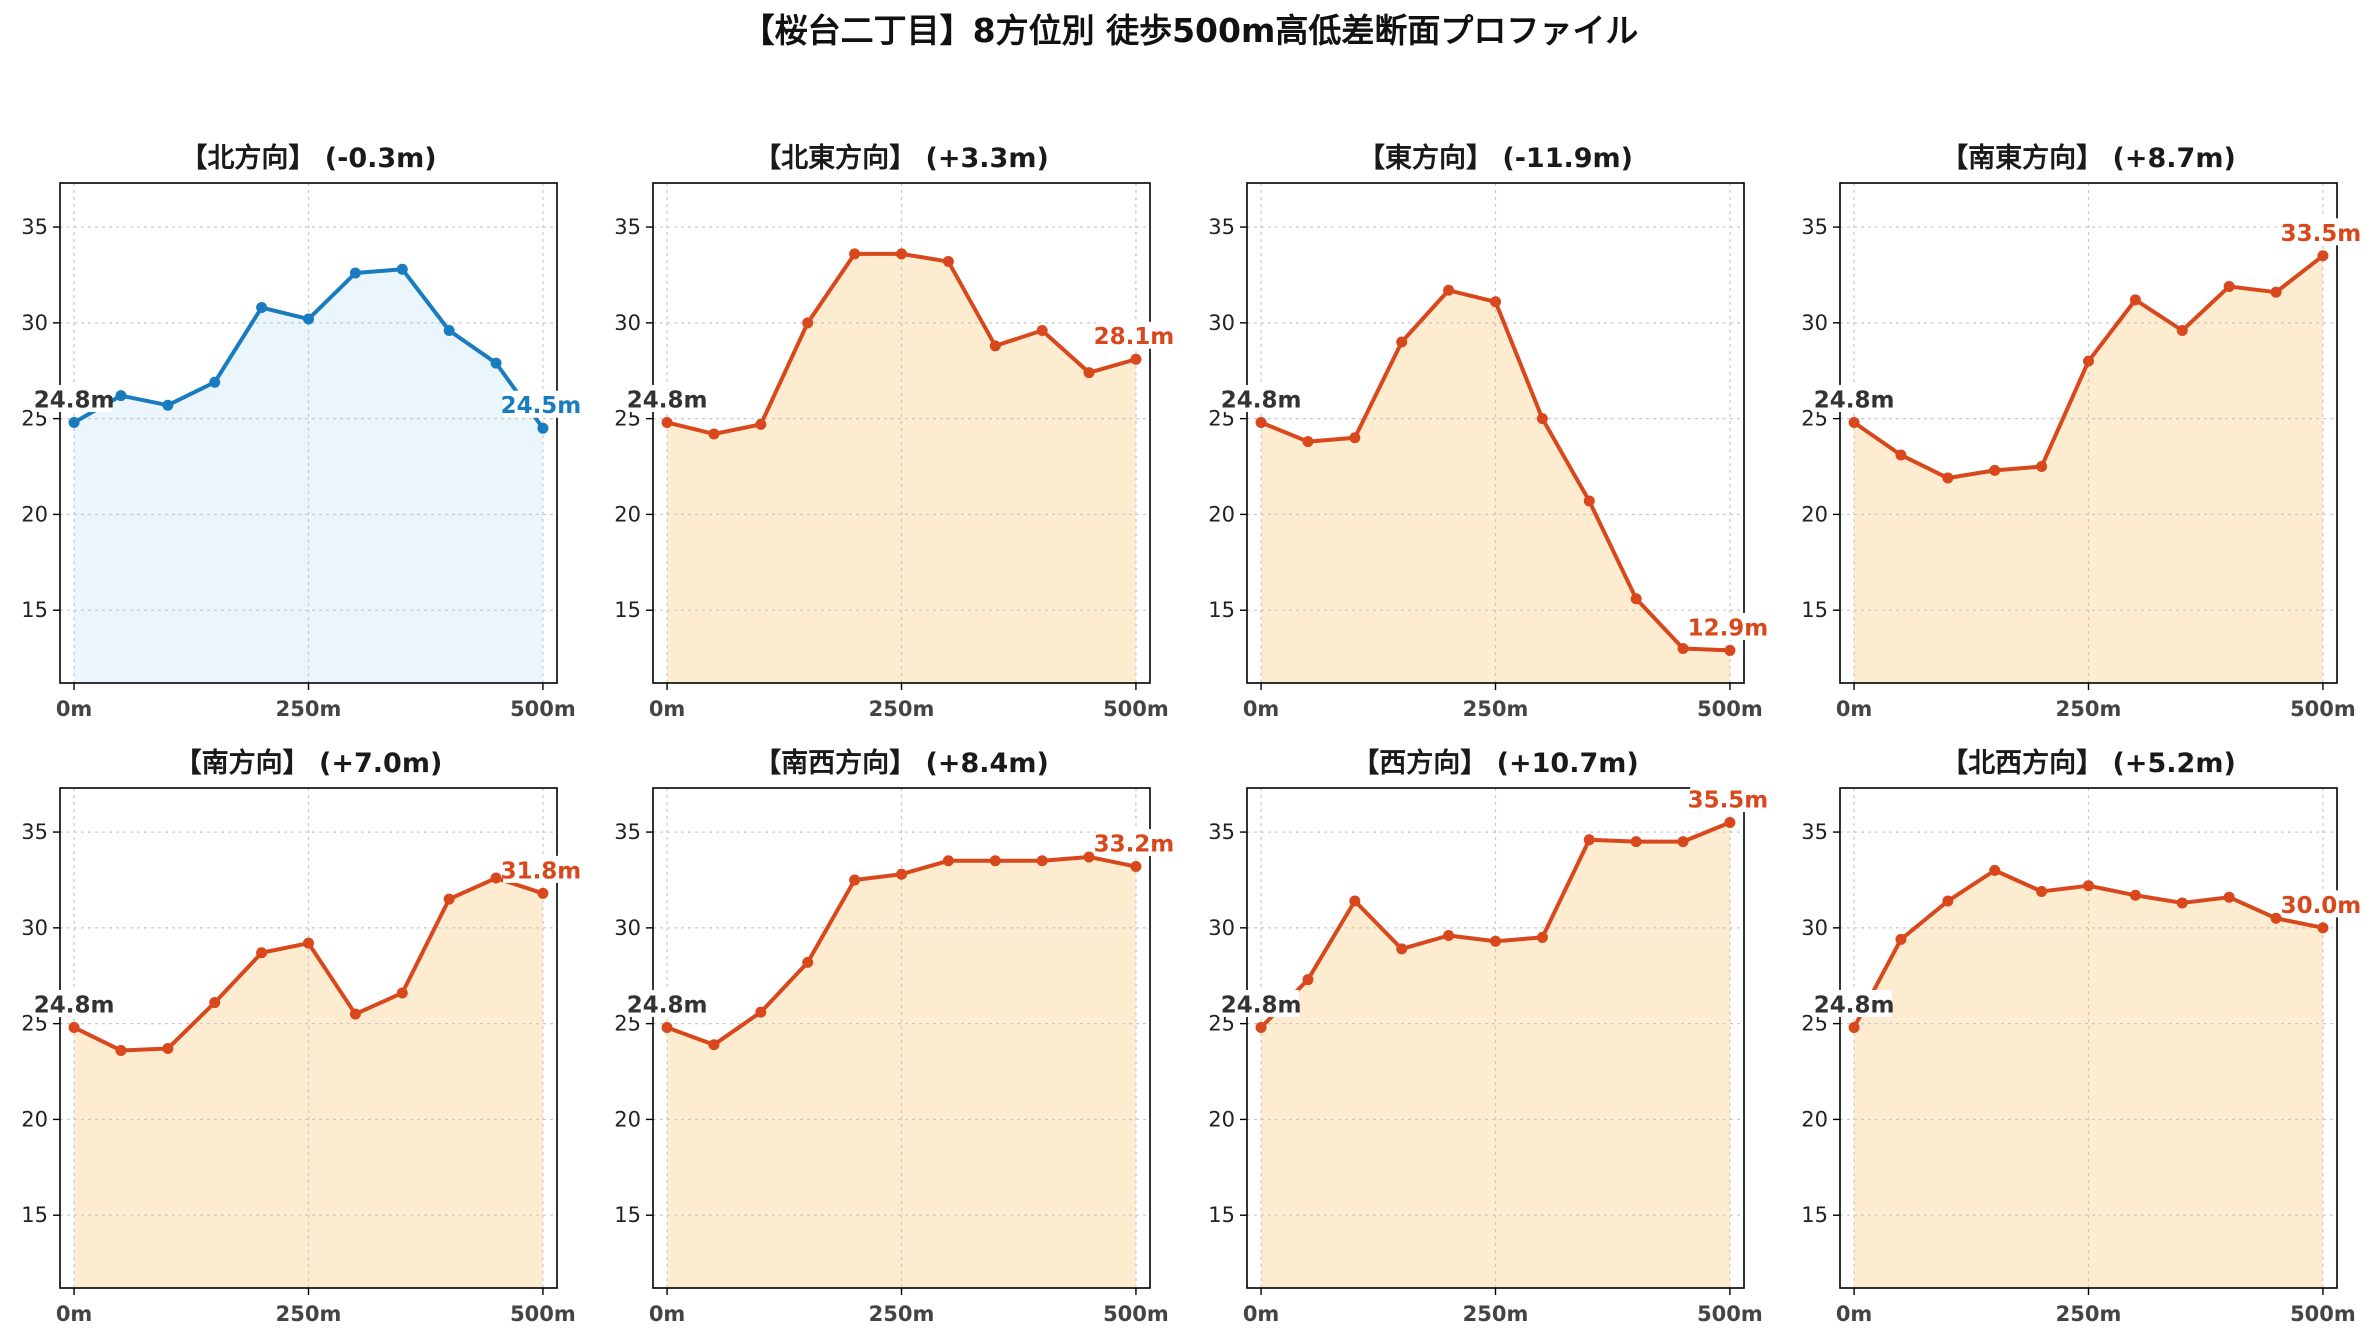  Describe the element at coordinates (2088, 763) in the screenshot. I see `panel-title: 【北西方向】 (+5.2m)` at that location.